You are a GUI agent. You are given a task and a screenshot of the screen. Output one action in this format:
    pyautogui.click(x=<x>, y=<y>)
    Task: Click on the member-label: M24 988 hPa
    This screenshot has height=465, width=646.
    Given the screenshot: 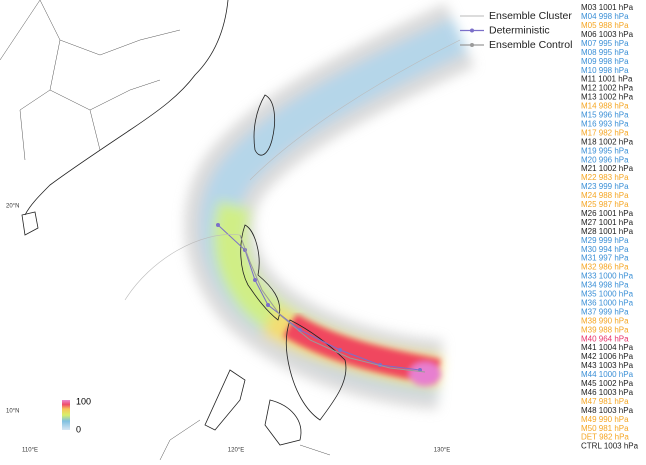 What is the action you would take?
    pyautogui.click(x=605, y=195)
    